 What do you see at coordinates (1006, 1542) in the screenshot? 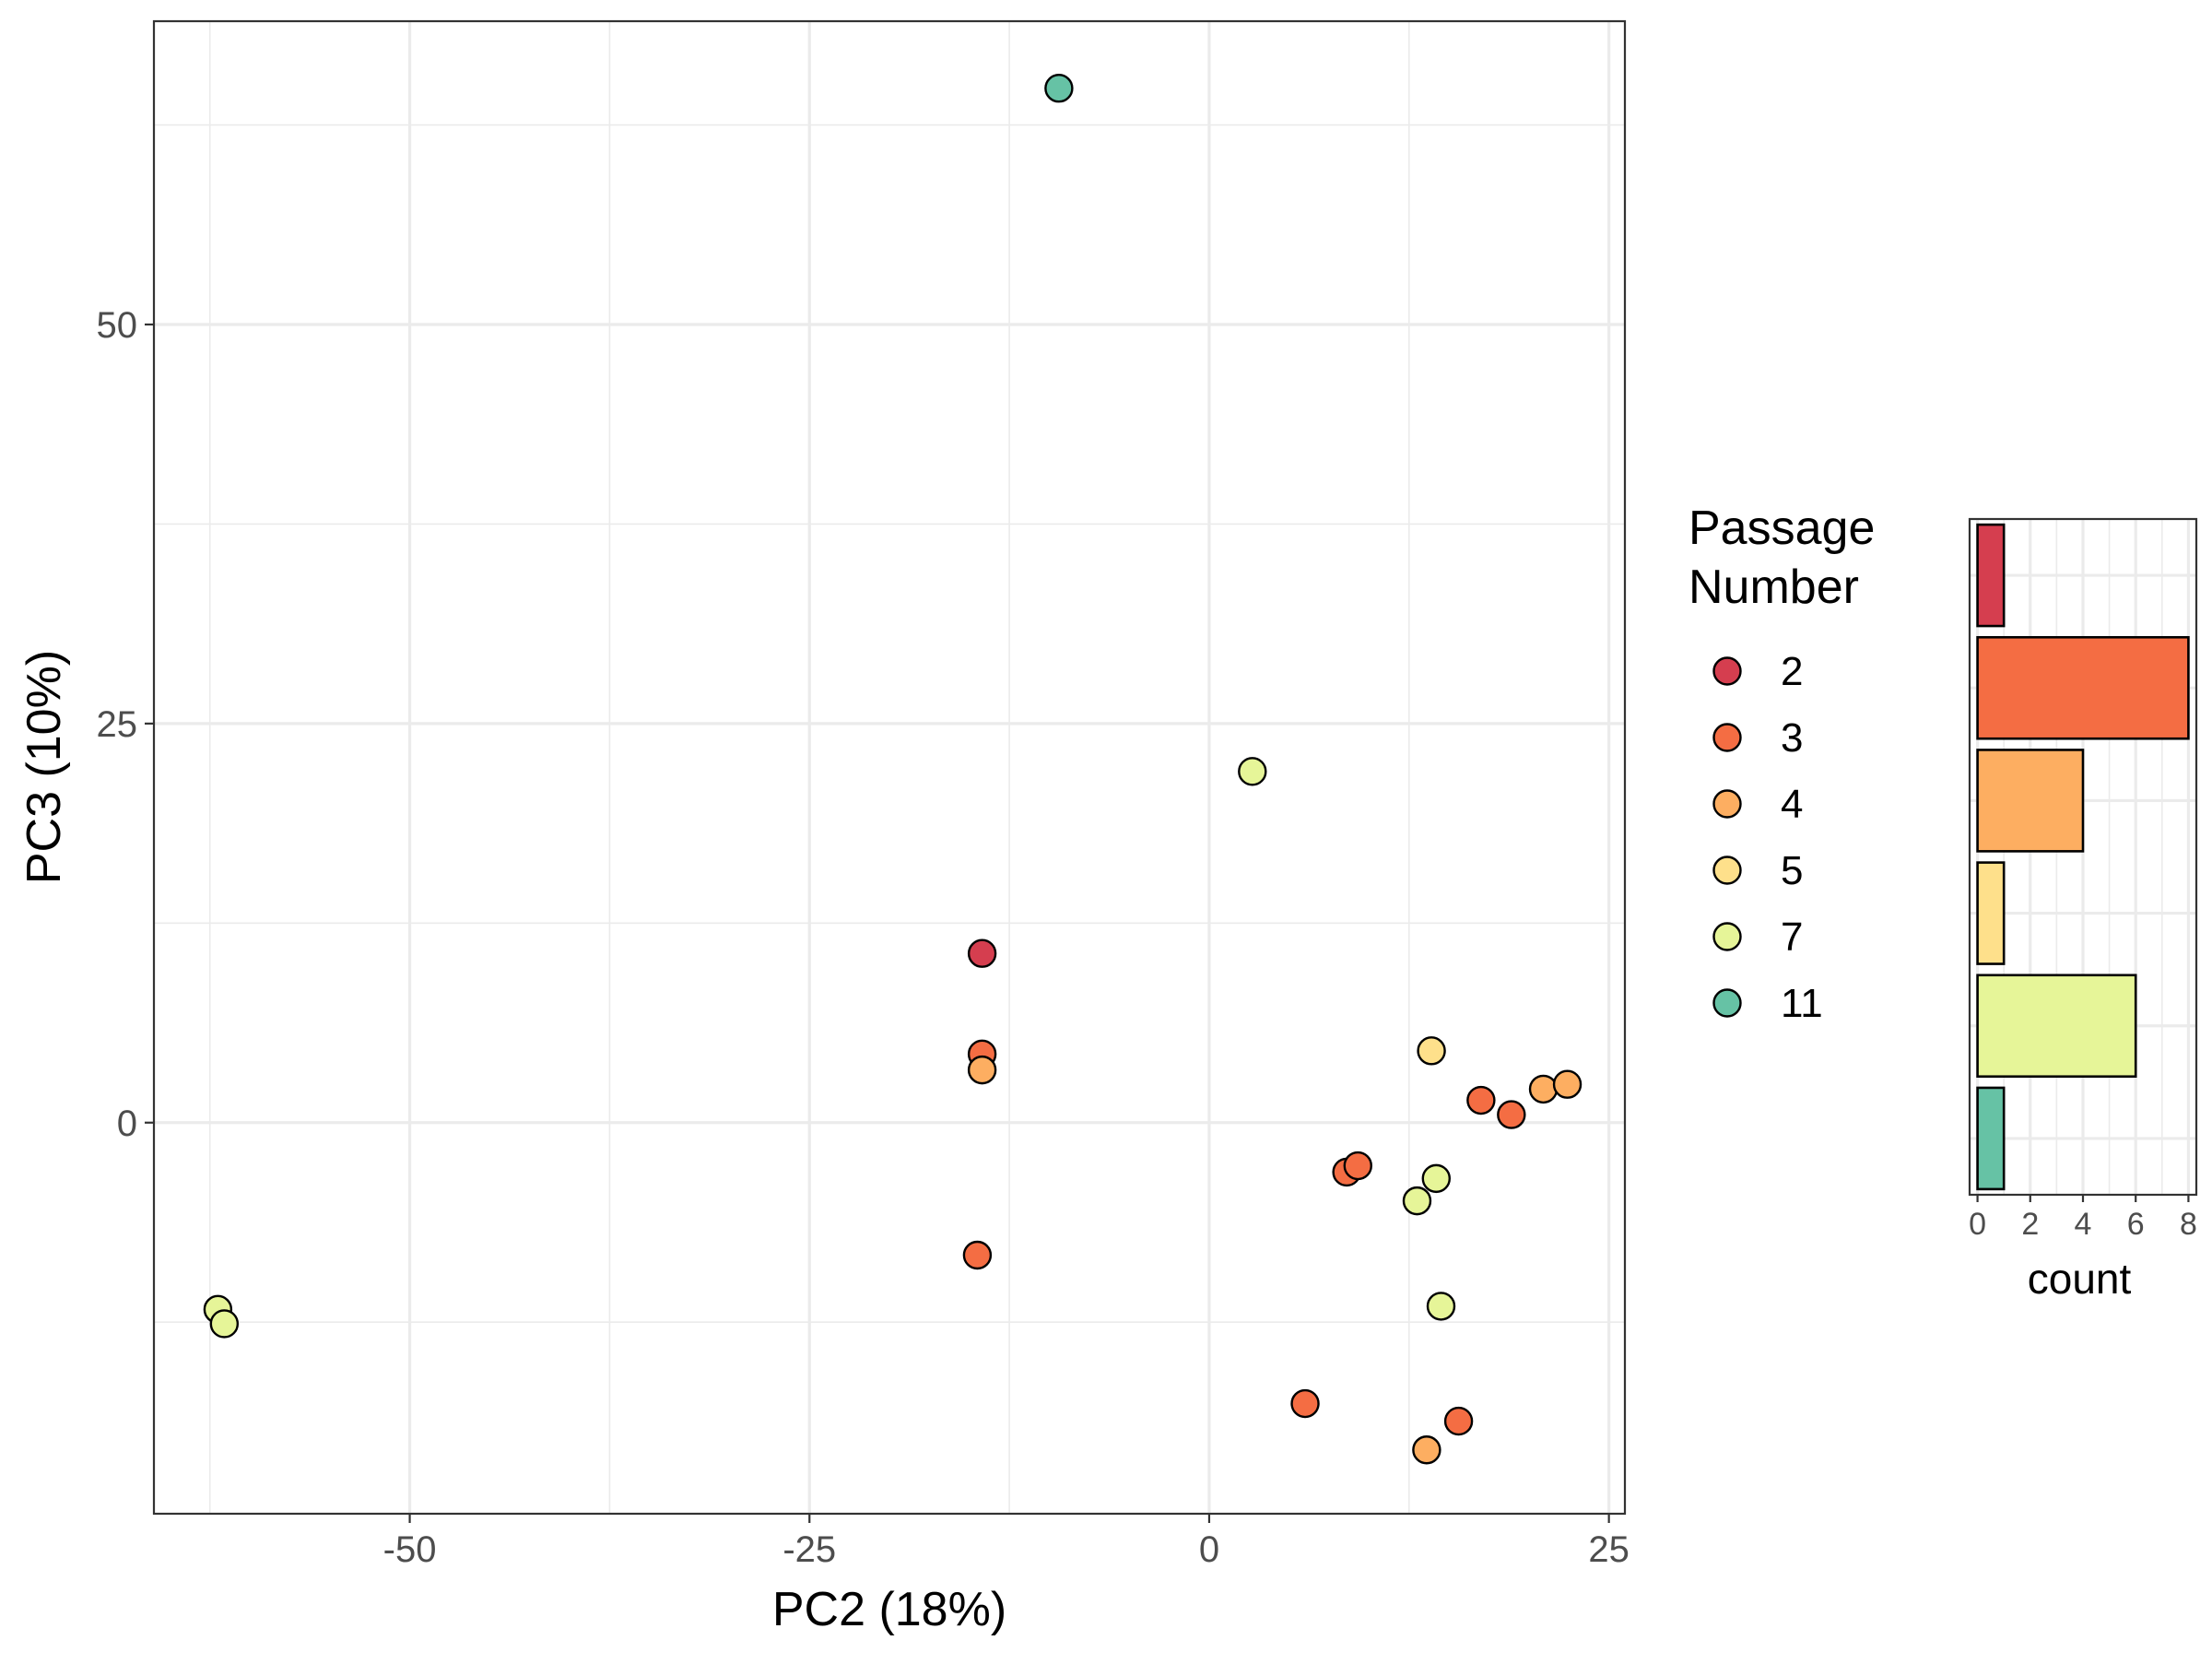
I see `x-axis-ticks: -50 -25 0 25` at bounding box center [1006, 1542].